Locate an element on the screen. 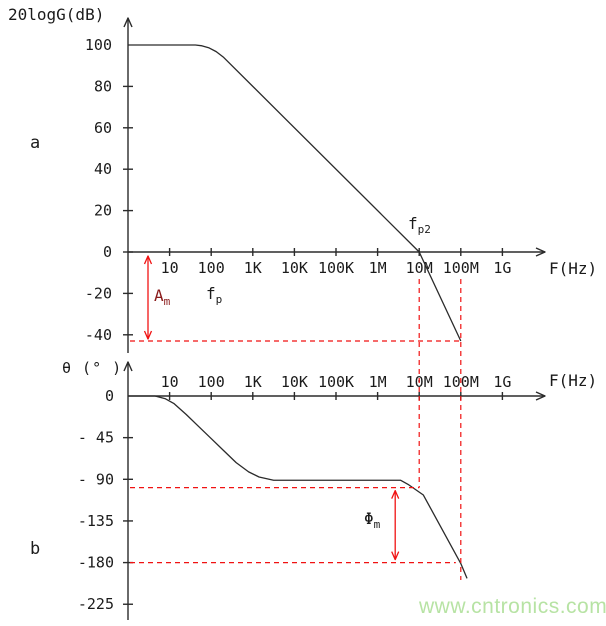  panel-label-b: b is located at coordinates (35, 549).